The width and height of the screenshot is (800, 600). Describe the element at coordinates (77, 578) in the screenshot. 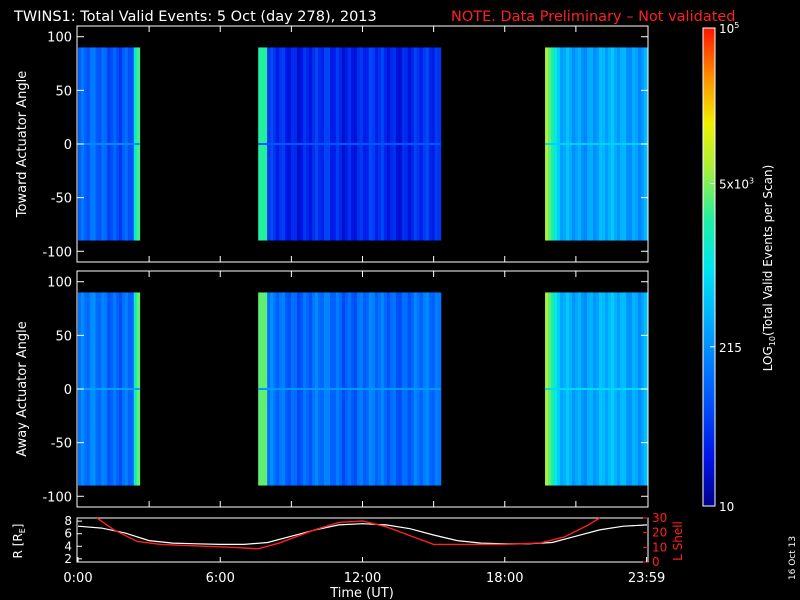

I see `time-tick-label: 0:00` at that location.